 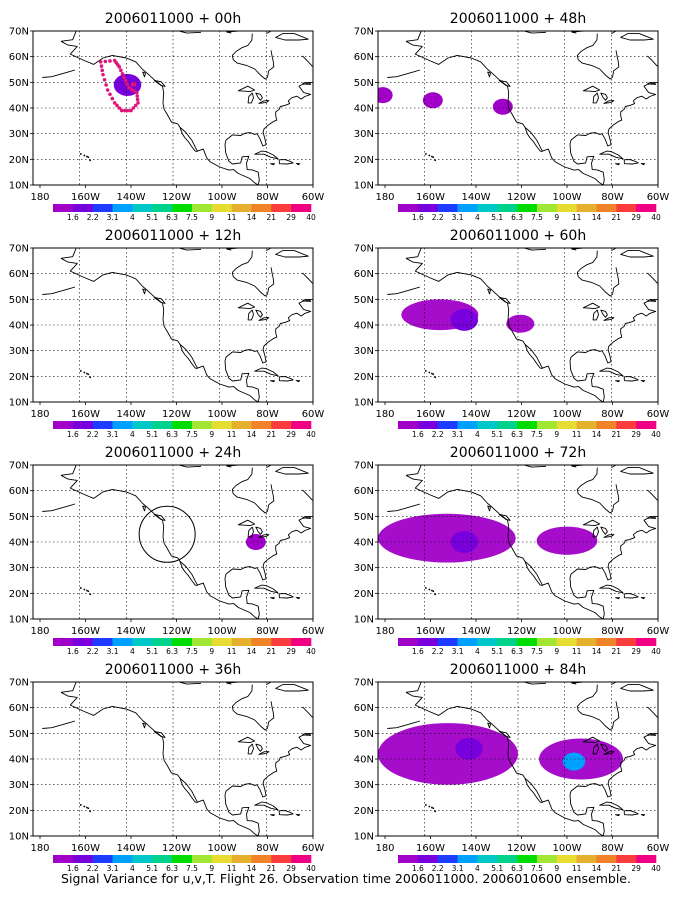 What do you see at coordinates (173, 453) in the screenshot?
I see `panel-title: 2006011000 + 24h` at bounding box center [173, 453].